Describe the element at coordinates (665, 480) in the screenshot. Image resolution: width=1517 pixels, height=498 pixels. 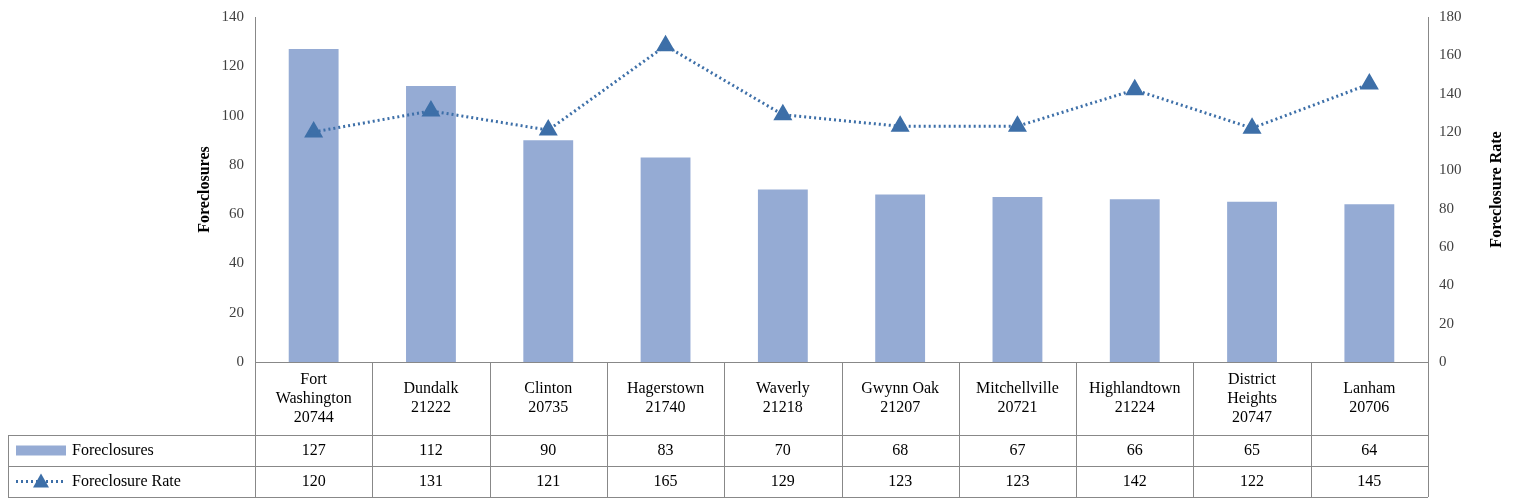
I see `data-label: 165` at that location.